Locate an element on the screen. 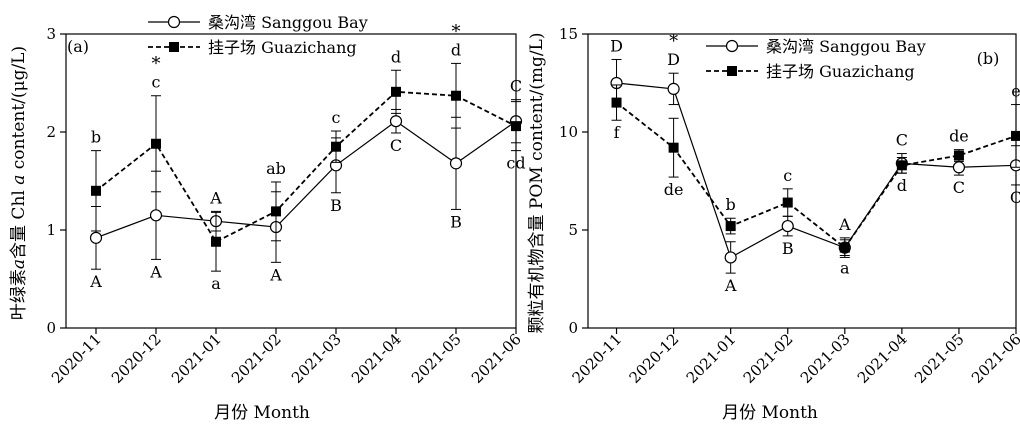 This screenshot has width=1020, height=430. y-tick-label: 1 is located at coordinates (51, 230).